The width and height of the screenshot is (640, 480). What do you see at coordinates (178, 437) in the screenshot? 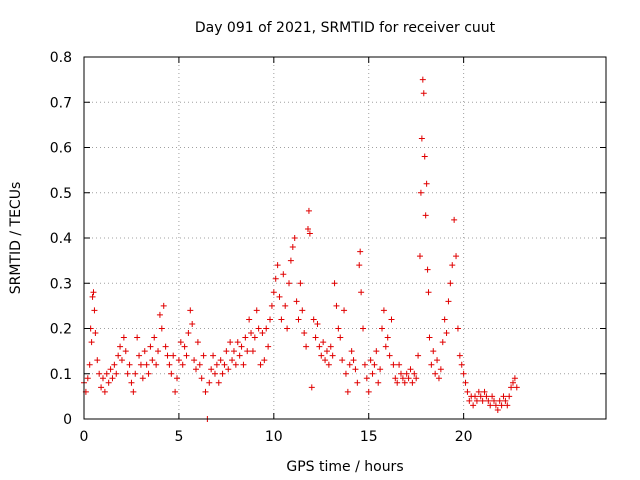
I see `x-tick-label: 5` at bounding box center [178, 437].